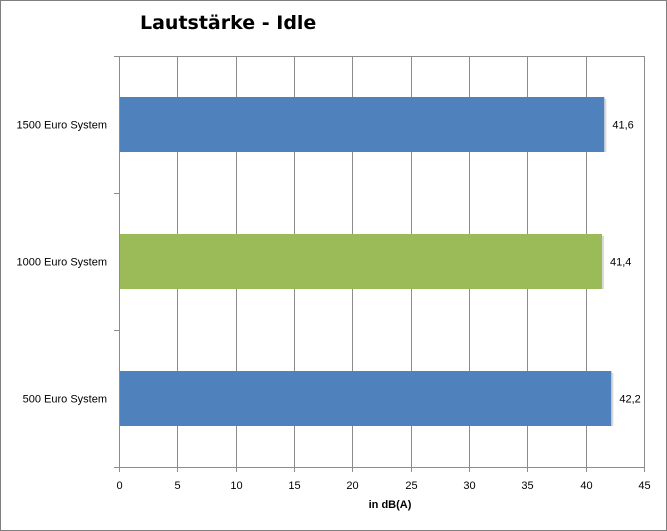 This screenshot has height=531, width=667. What do you see at coordinates (390, 505) in the screenshot?
I see `x-axis-title: in dB(A)` at bounding box center [390, 505].